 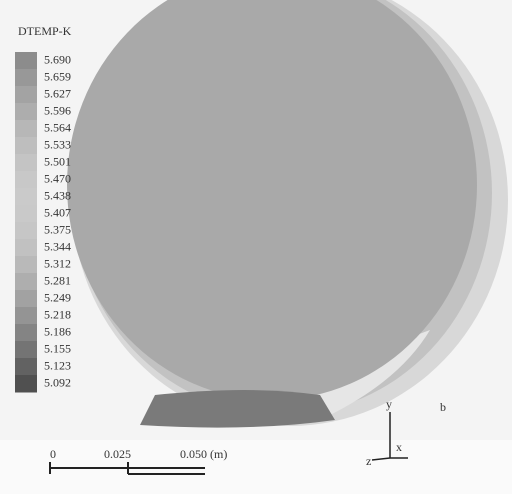 What do you see at coordinates (389, 404) in the screenshot?
I see `axis-label: y` at bounding box center [389, 404].